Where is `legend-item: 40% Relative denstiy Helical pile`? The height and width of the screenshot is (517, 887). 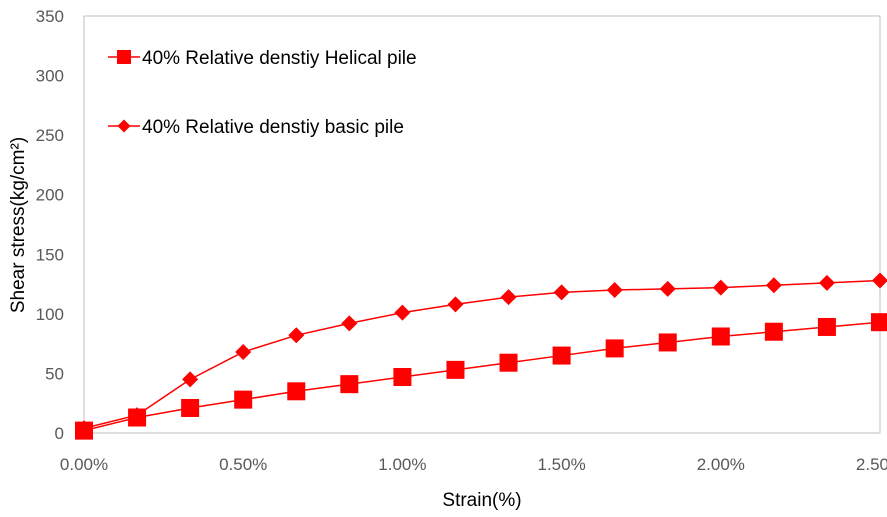
legend-item: 40% Relative denstiy Helical pile is located at coordinates (262, 58).